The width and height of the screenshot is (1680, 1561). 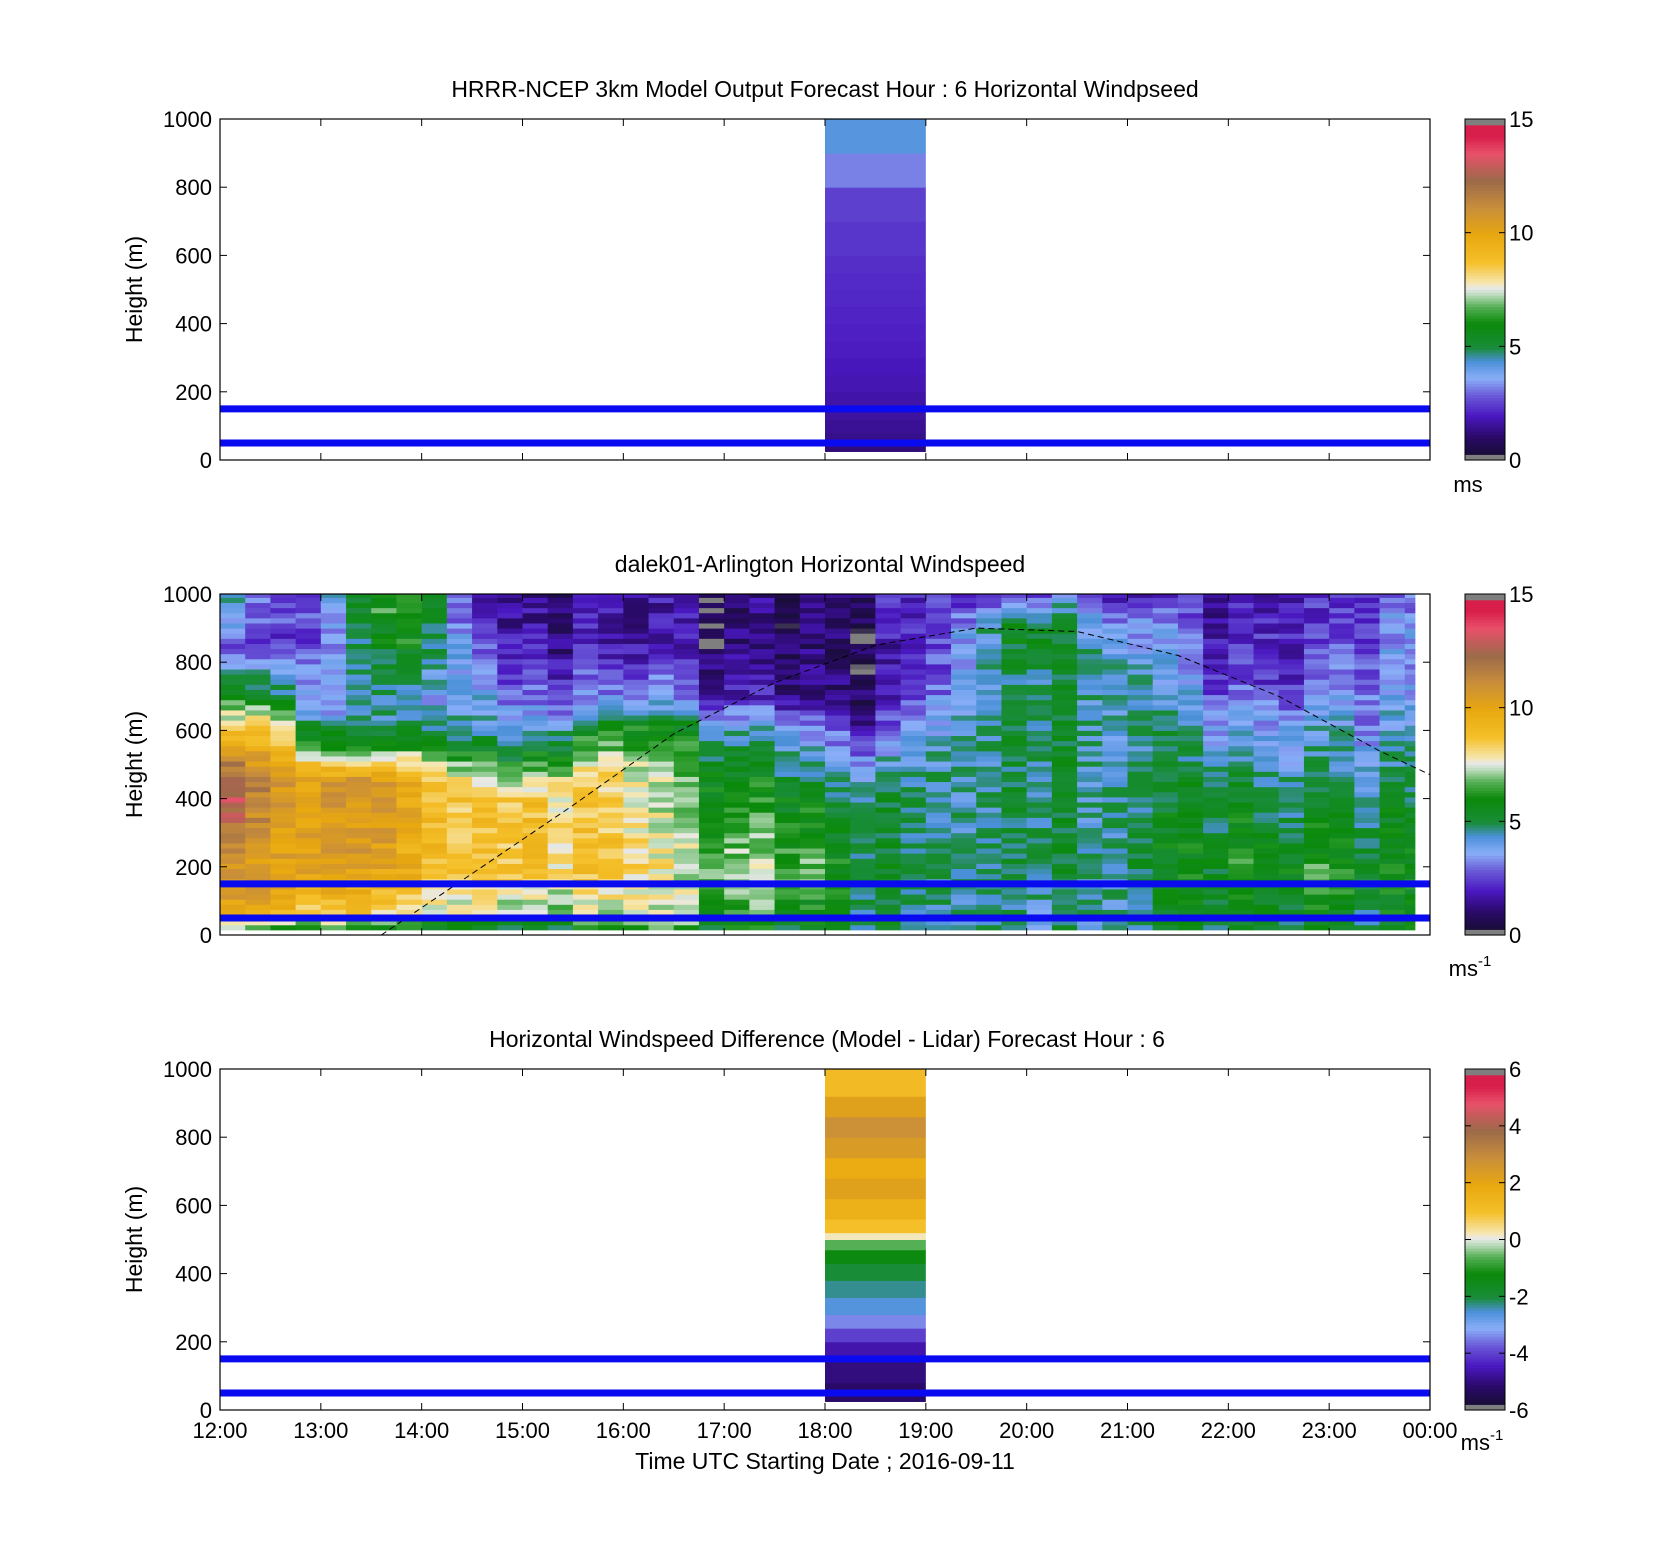 I want to click on colorbar-tick-label: 10, so click(x=1521, y=233).